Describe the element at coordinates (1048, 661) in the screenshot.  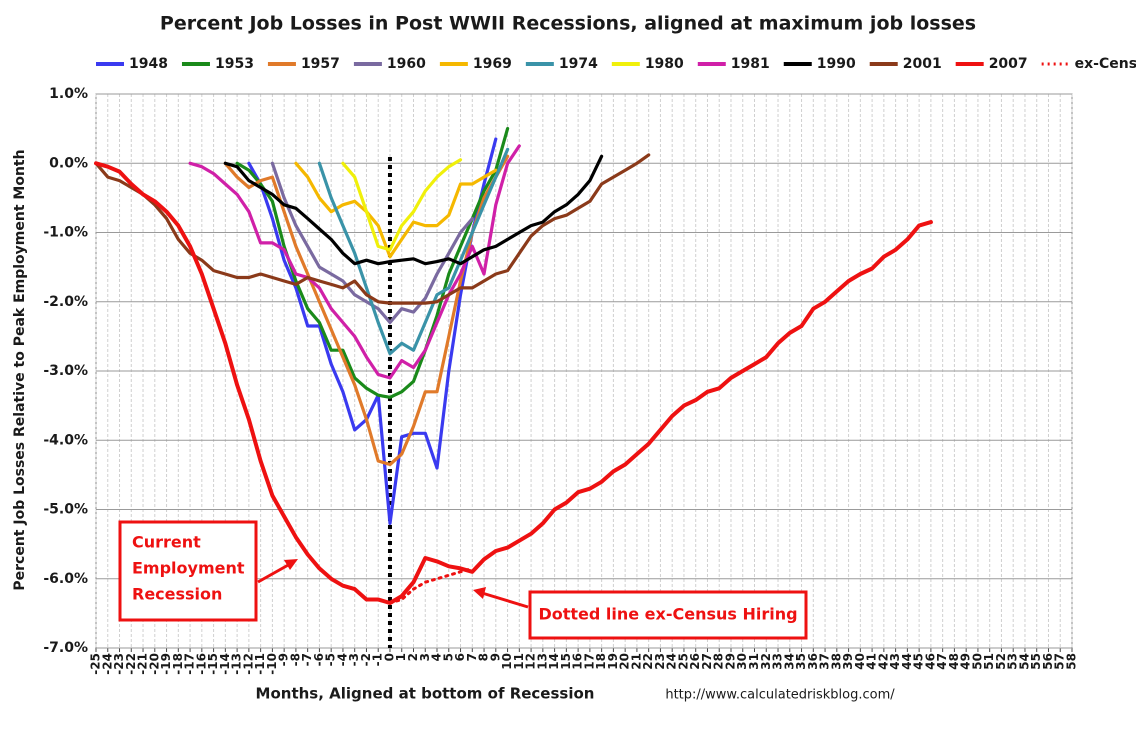
I see `x-tick-label: 56` at that location.